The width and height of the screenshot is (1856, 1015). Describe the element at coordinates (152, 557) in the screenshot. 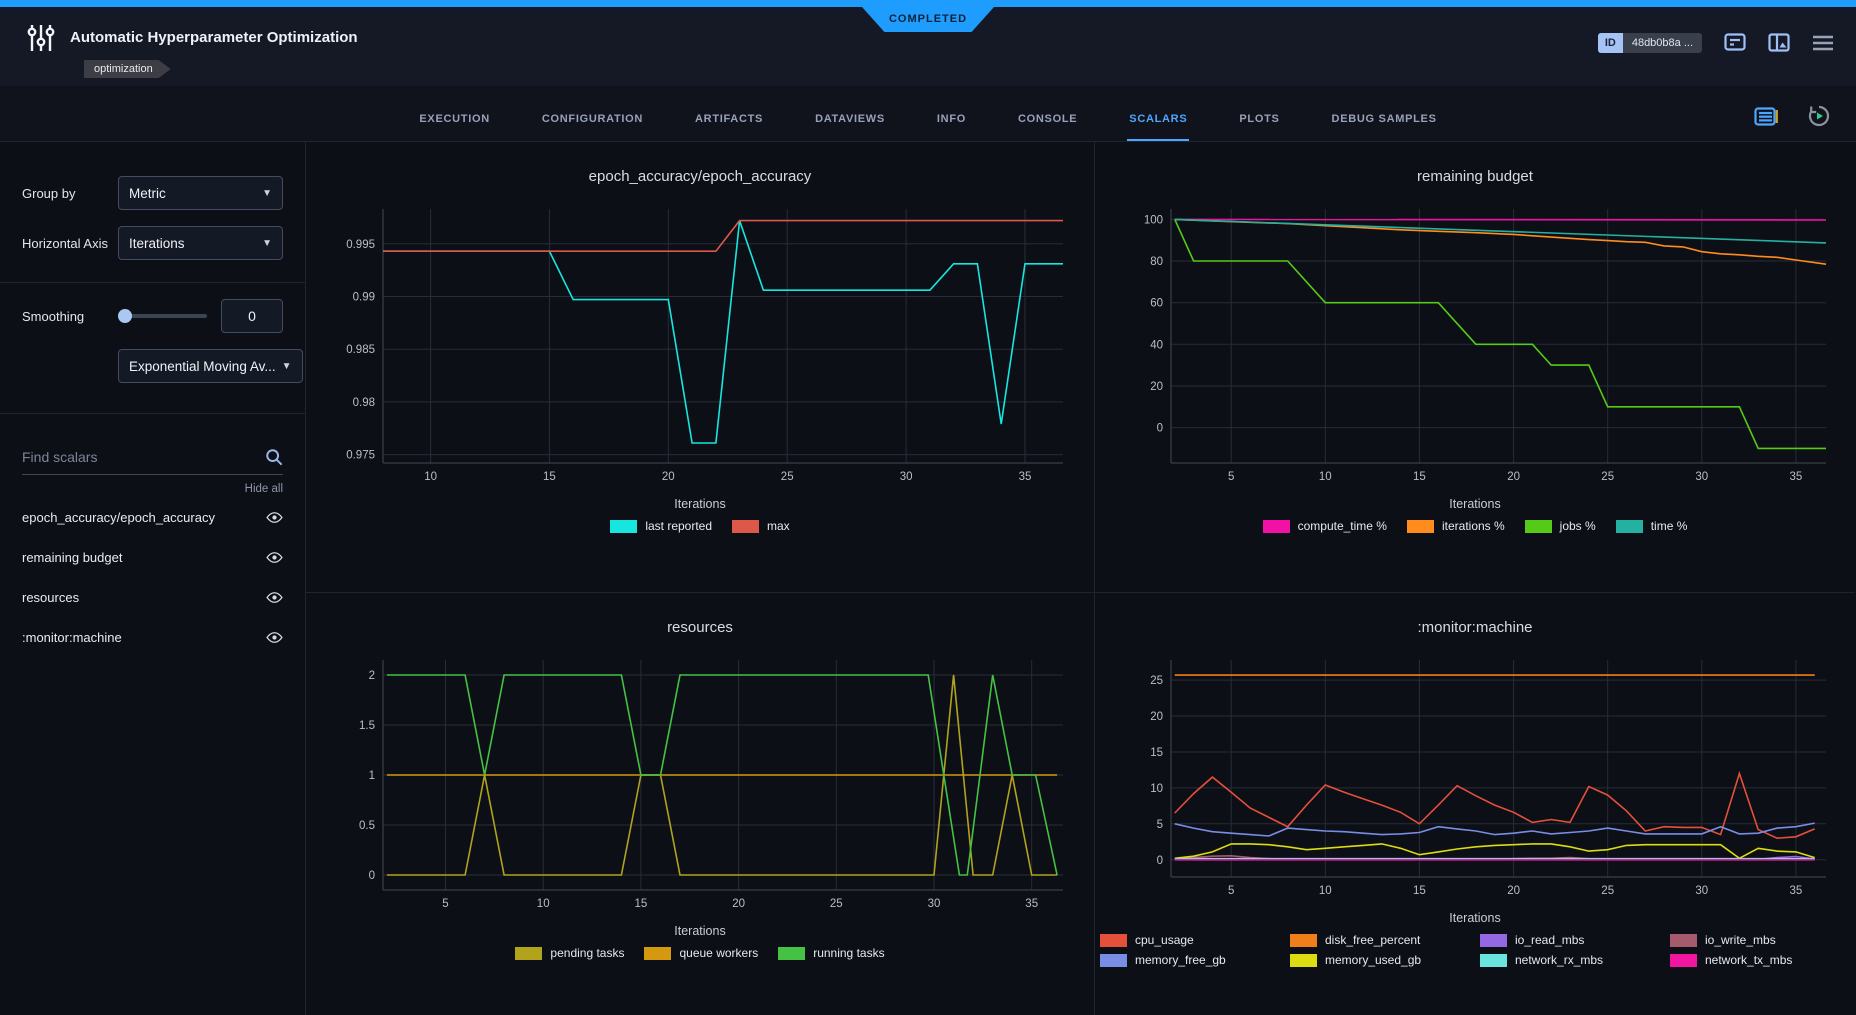

I see `metric-item: remaining budget` at that location.